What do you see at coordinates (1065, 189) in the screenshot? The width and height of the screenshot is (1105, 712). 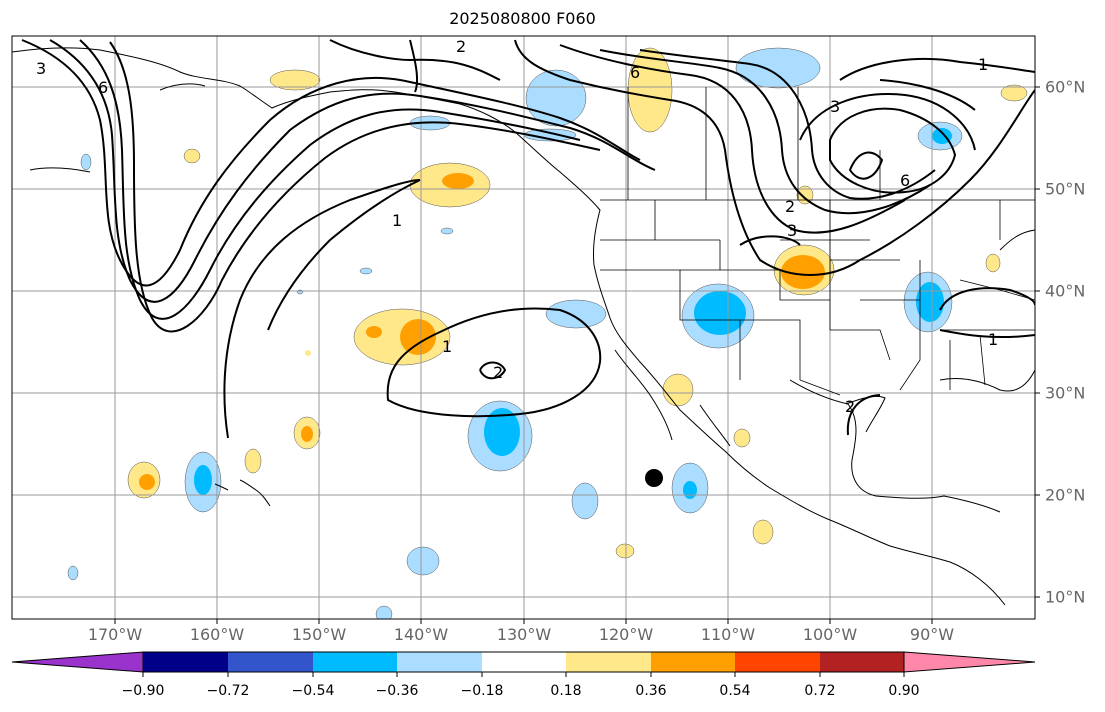 I see `lat-label: 50°N` at bounding box center [1065, 189].